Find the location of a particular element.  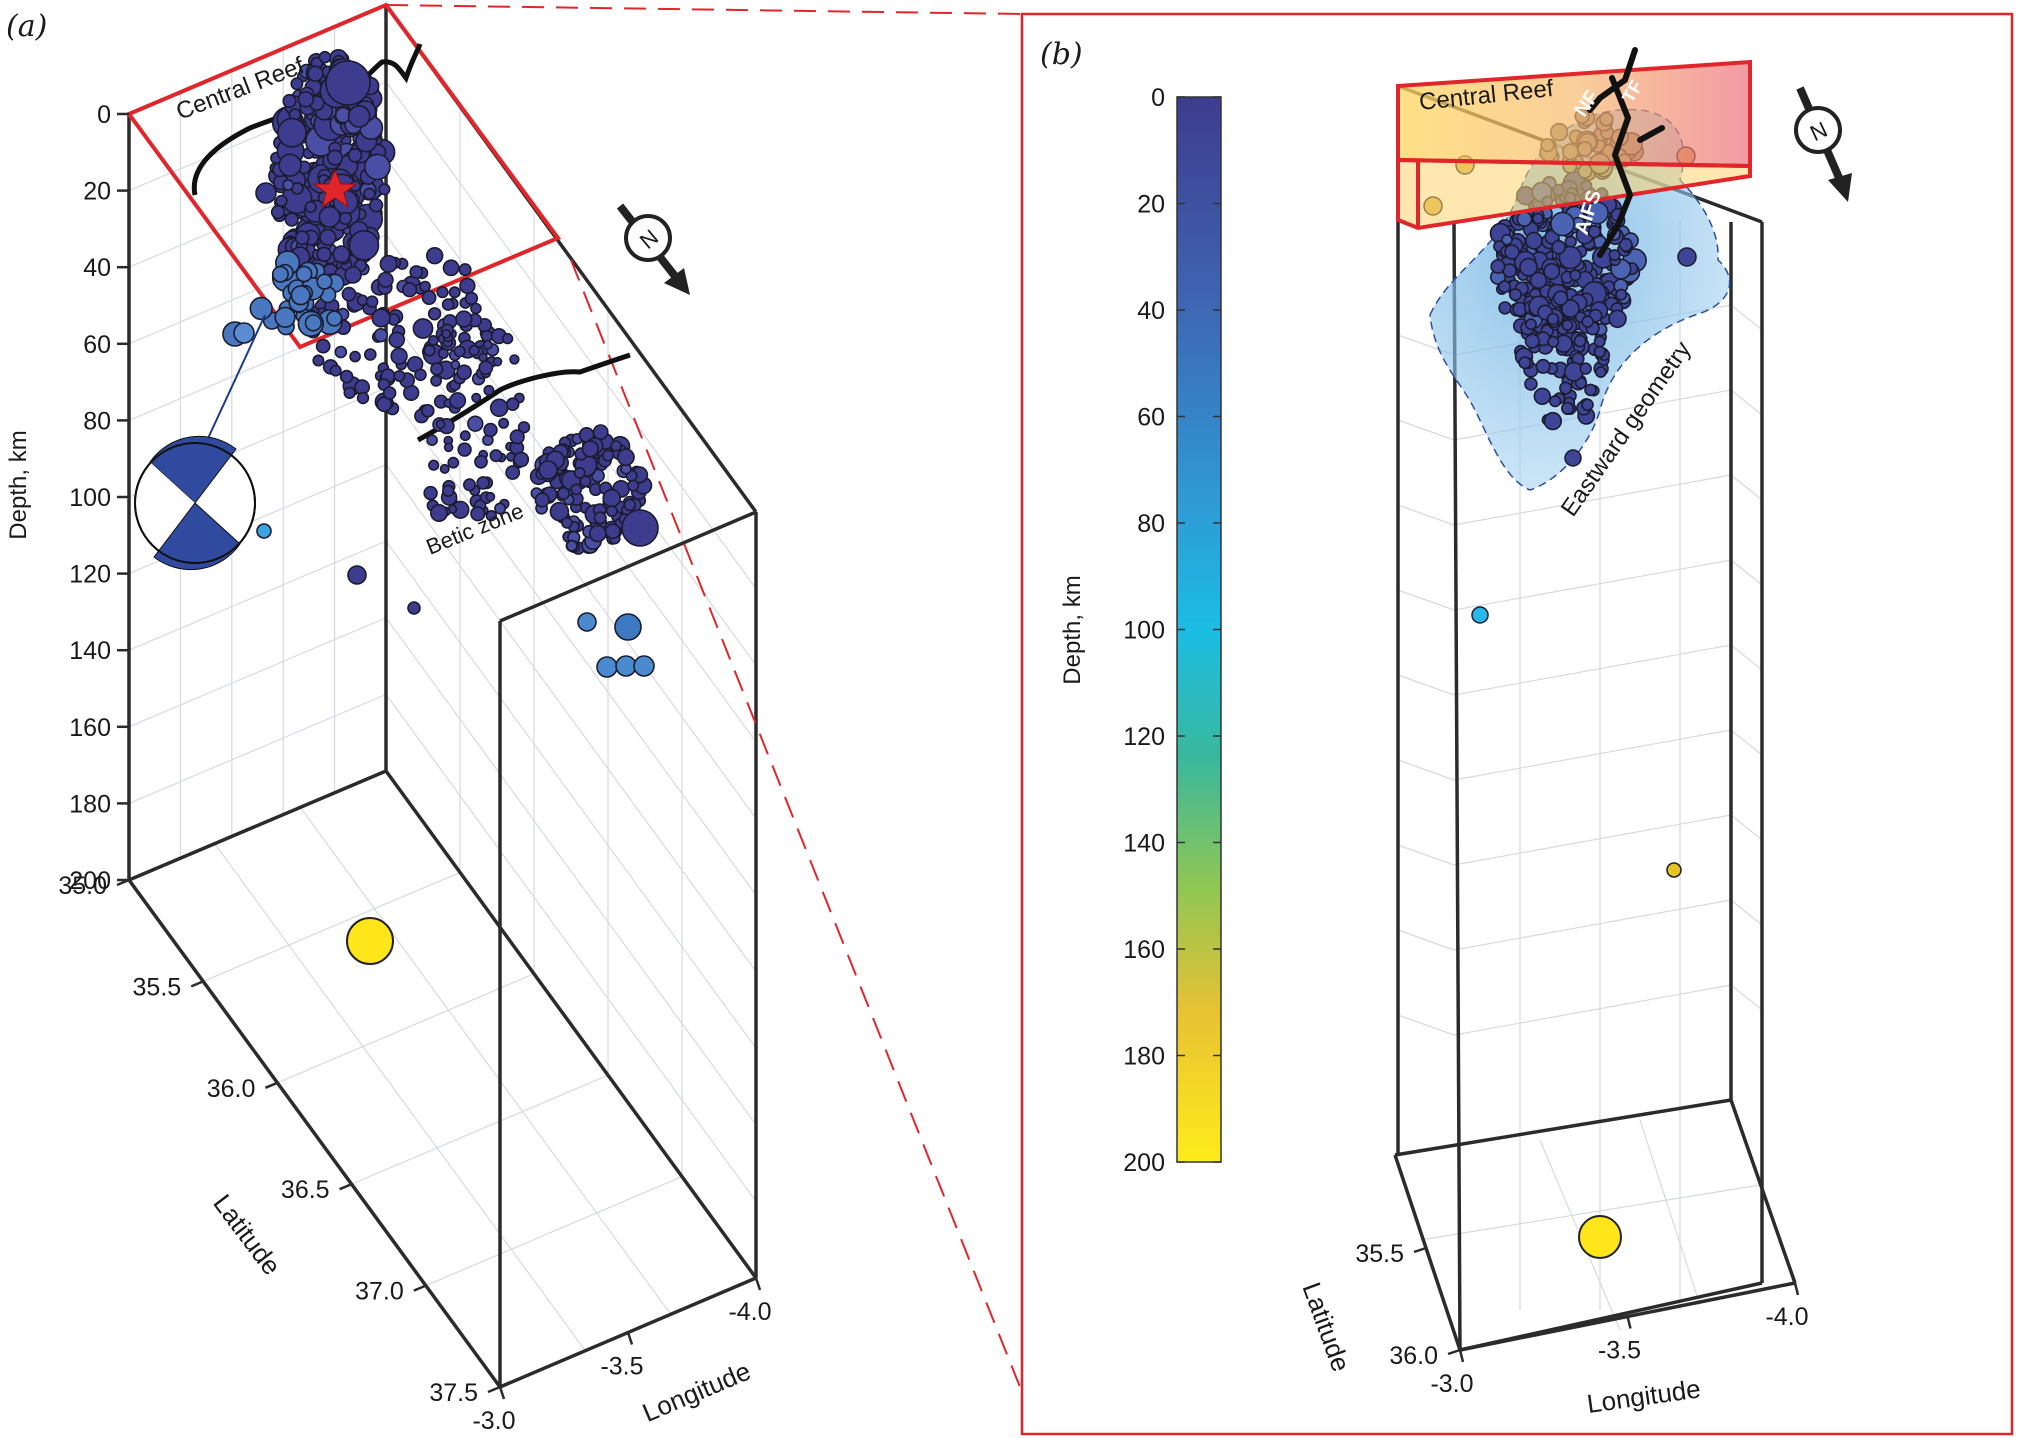

lat-tick-label-a: 35.0 is located at coordinates (82, 886).